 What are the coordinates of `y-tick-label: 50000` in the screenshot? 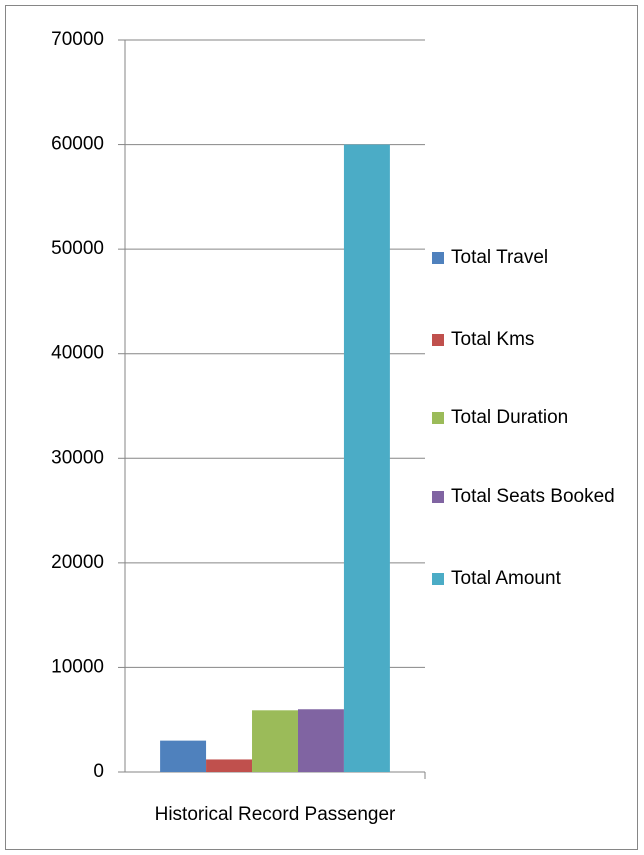 It's located at (77, 248).